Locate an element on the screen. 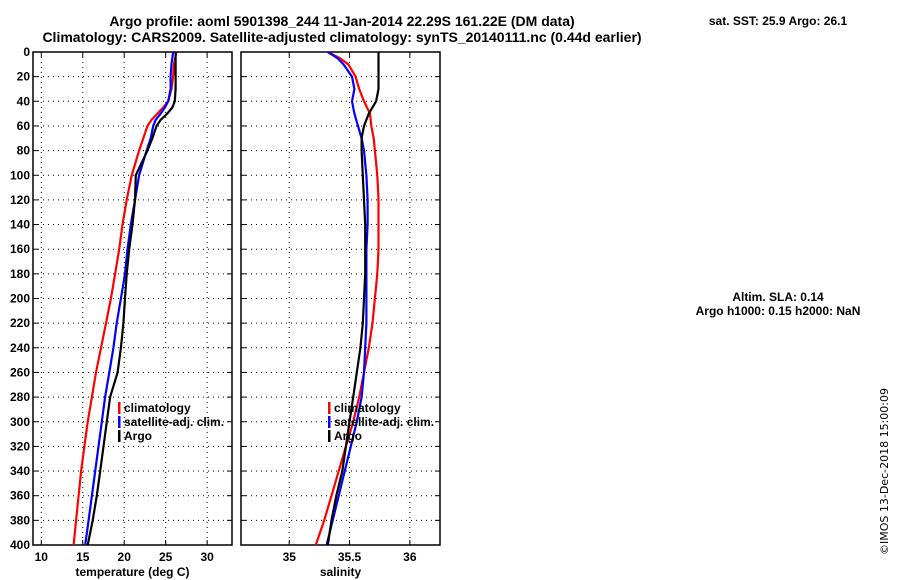 The image size is (900, 580). x-tick-label: 25 is located at coordinates (166, 557).